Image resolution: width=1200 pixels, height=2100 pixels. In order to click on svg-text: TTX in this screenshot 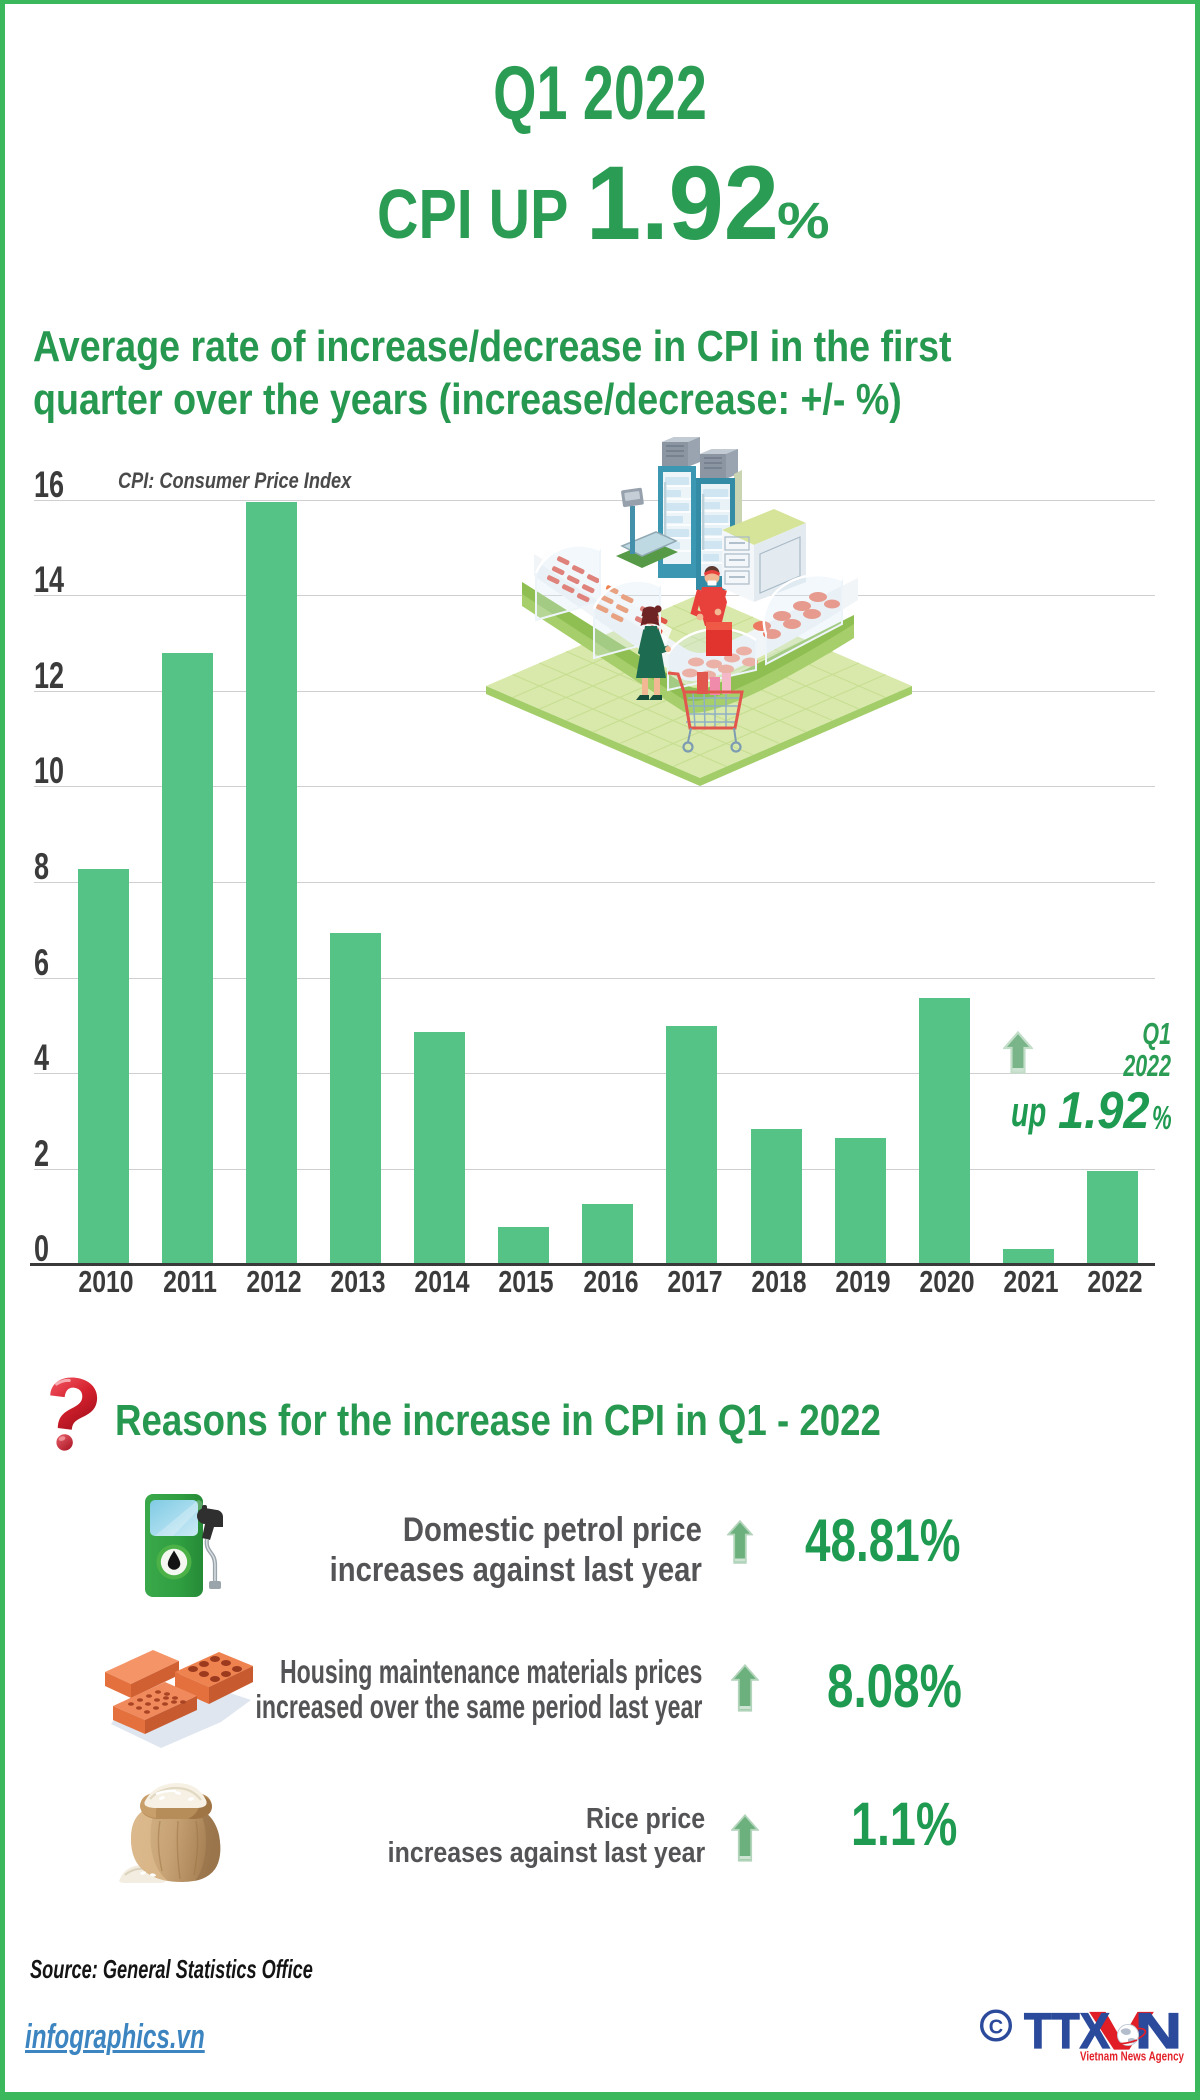, I will do `click(1067, 2031)`.